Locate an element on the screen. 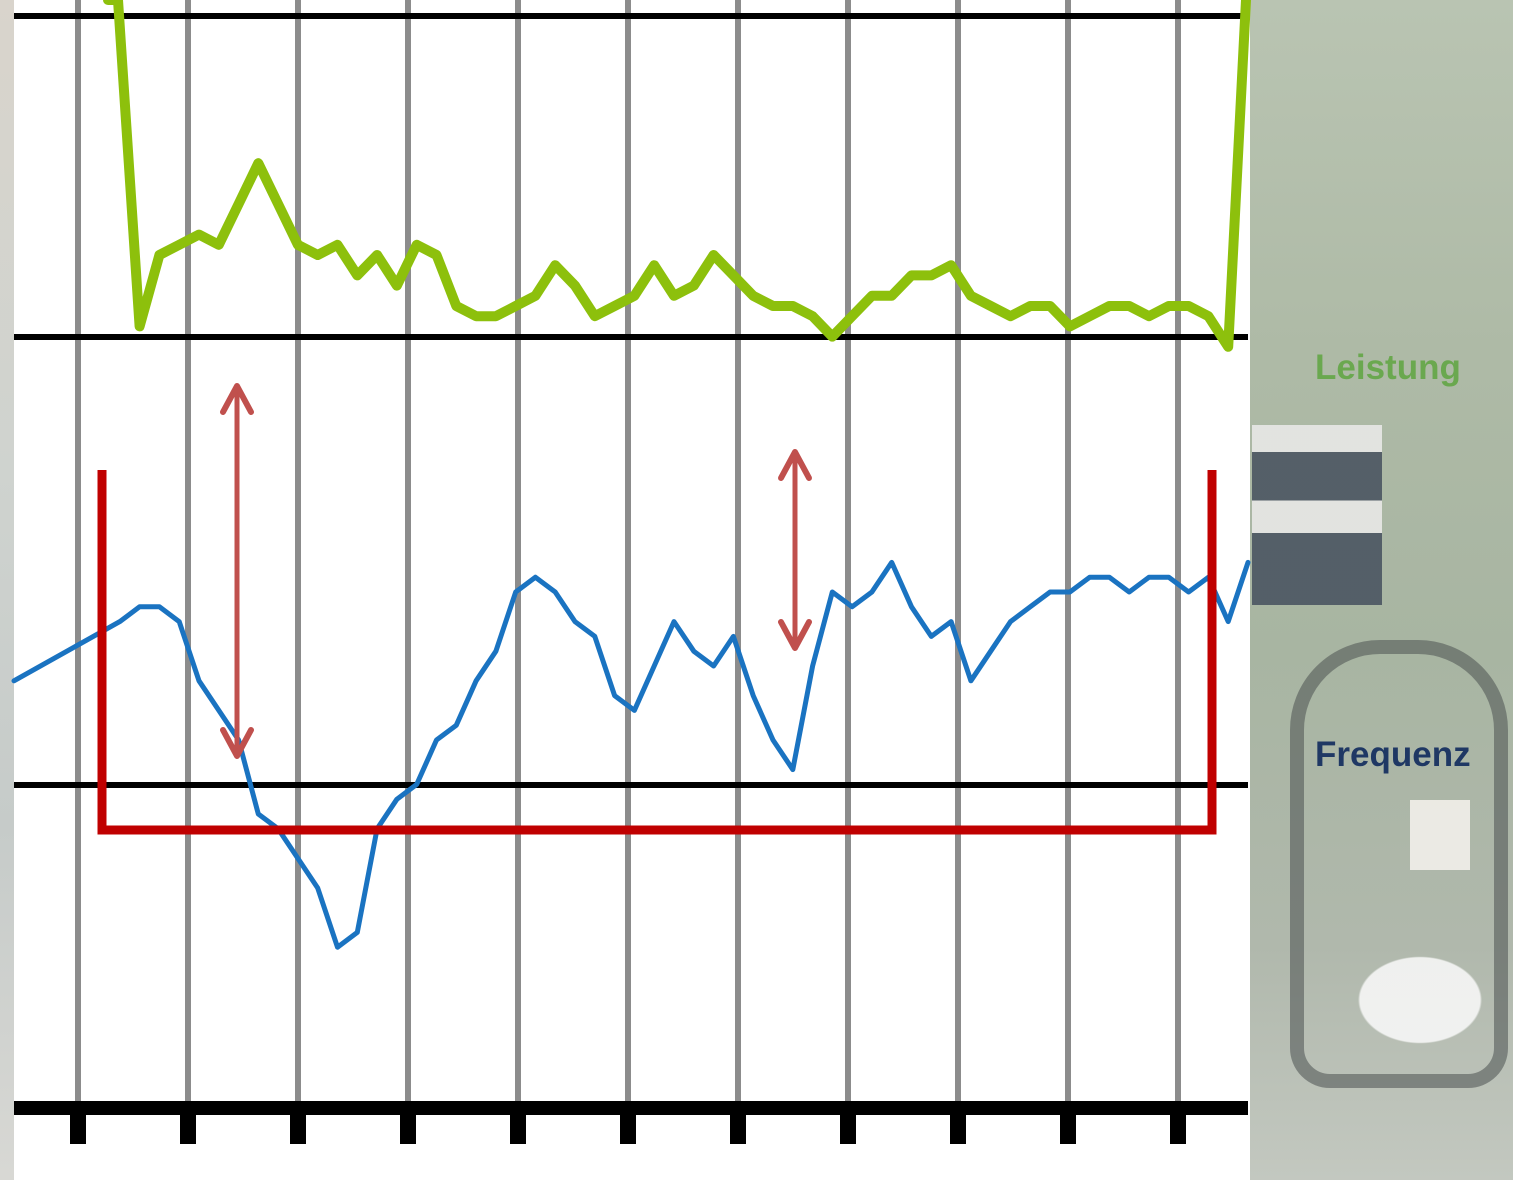 The width and height of the screenshot is (1513, 1180). x-axis is located at coordinates (631, 1122).